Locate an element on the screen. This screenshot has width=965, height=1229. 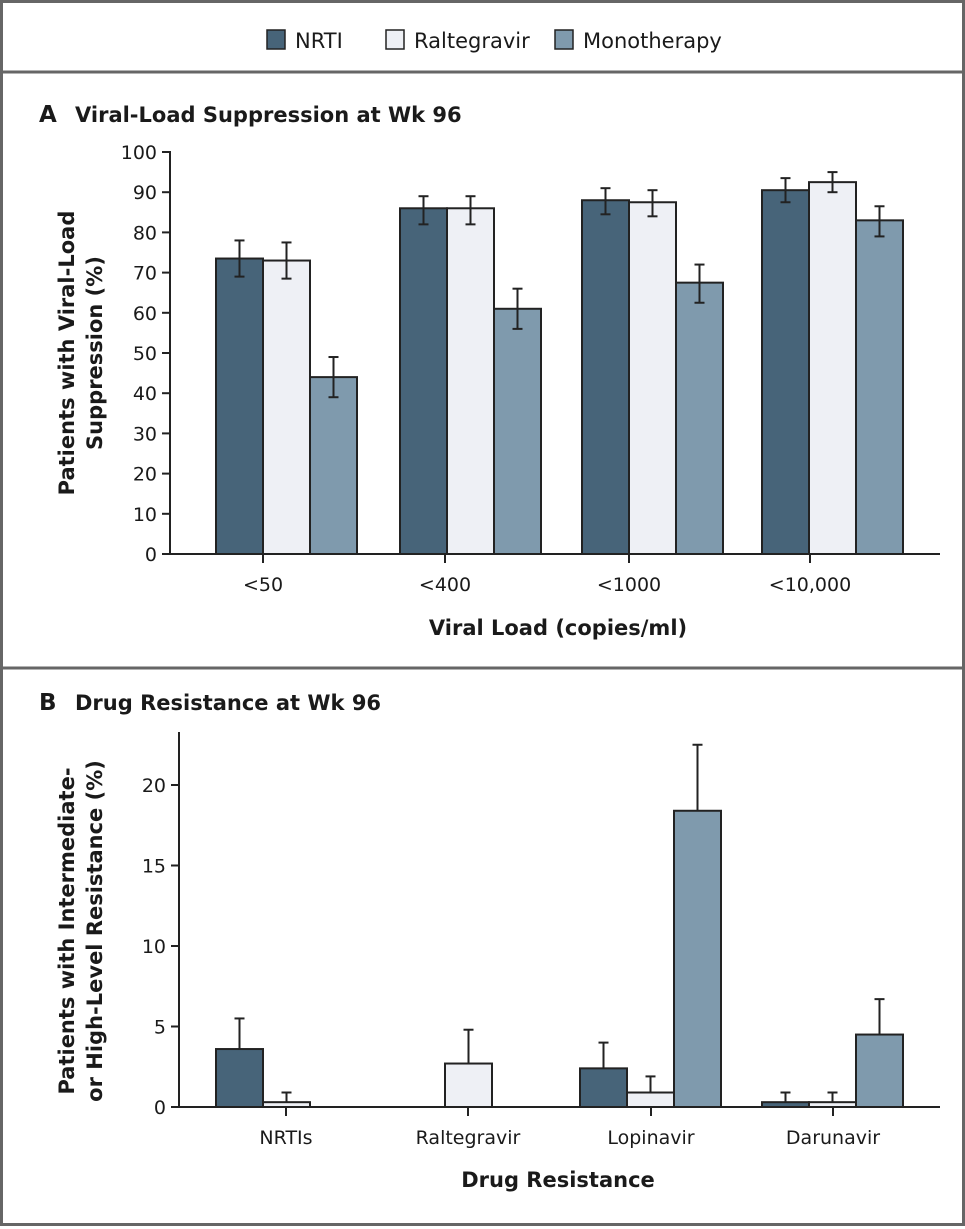
panel-a-letter: A is located at coordinates (48, 115).